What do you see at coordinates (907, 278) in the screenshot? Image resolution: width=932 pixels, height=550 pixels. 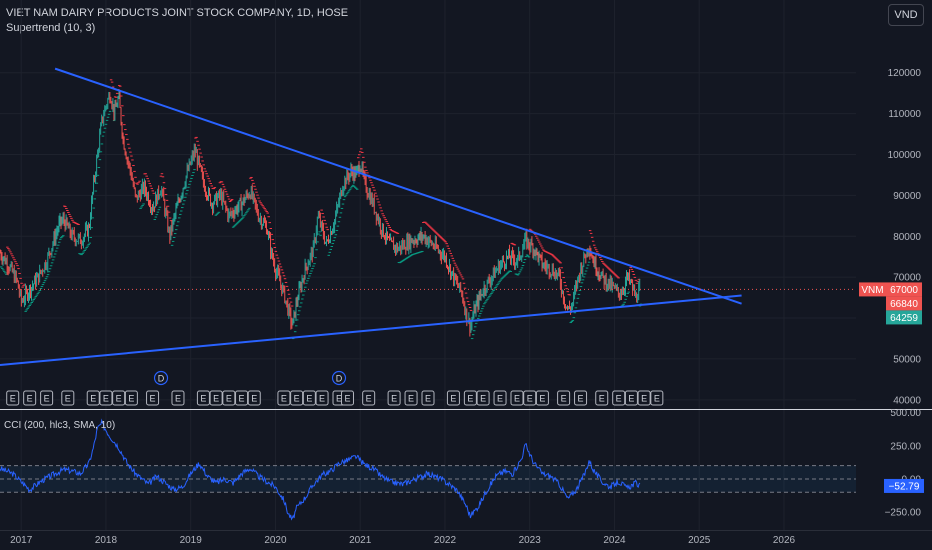 I see `y-tick-label: 70000` at bounding box center [907, 278].